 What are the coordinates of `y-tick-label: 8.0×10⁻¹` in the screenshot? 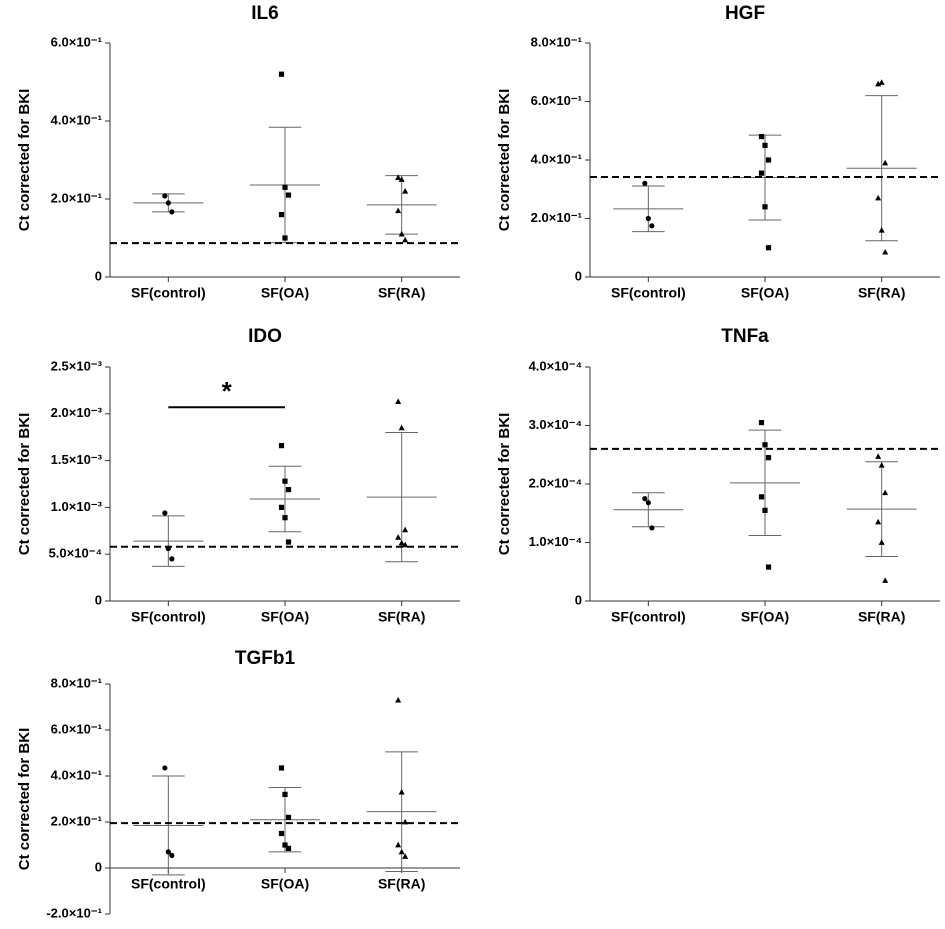 It's located at (556, 41).